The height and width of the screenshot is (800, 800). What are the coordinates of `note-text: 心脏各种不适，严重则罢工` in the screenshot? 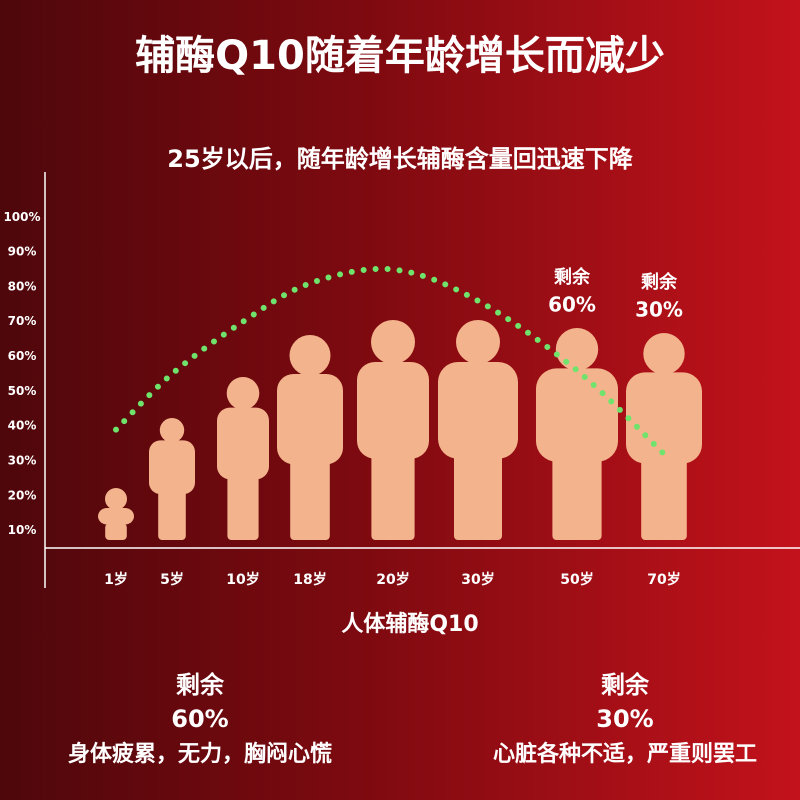 It's located at (625, 754).